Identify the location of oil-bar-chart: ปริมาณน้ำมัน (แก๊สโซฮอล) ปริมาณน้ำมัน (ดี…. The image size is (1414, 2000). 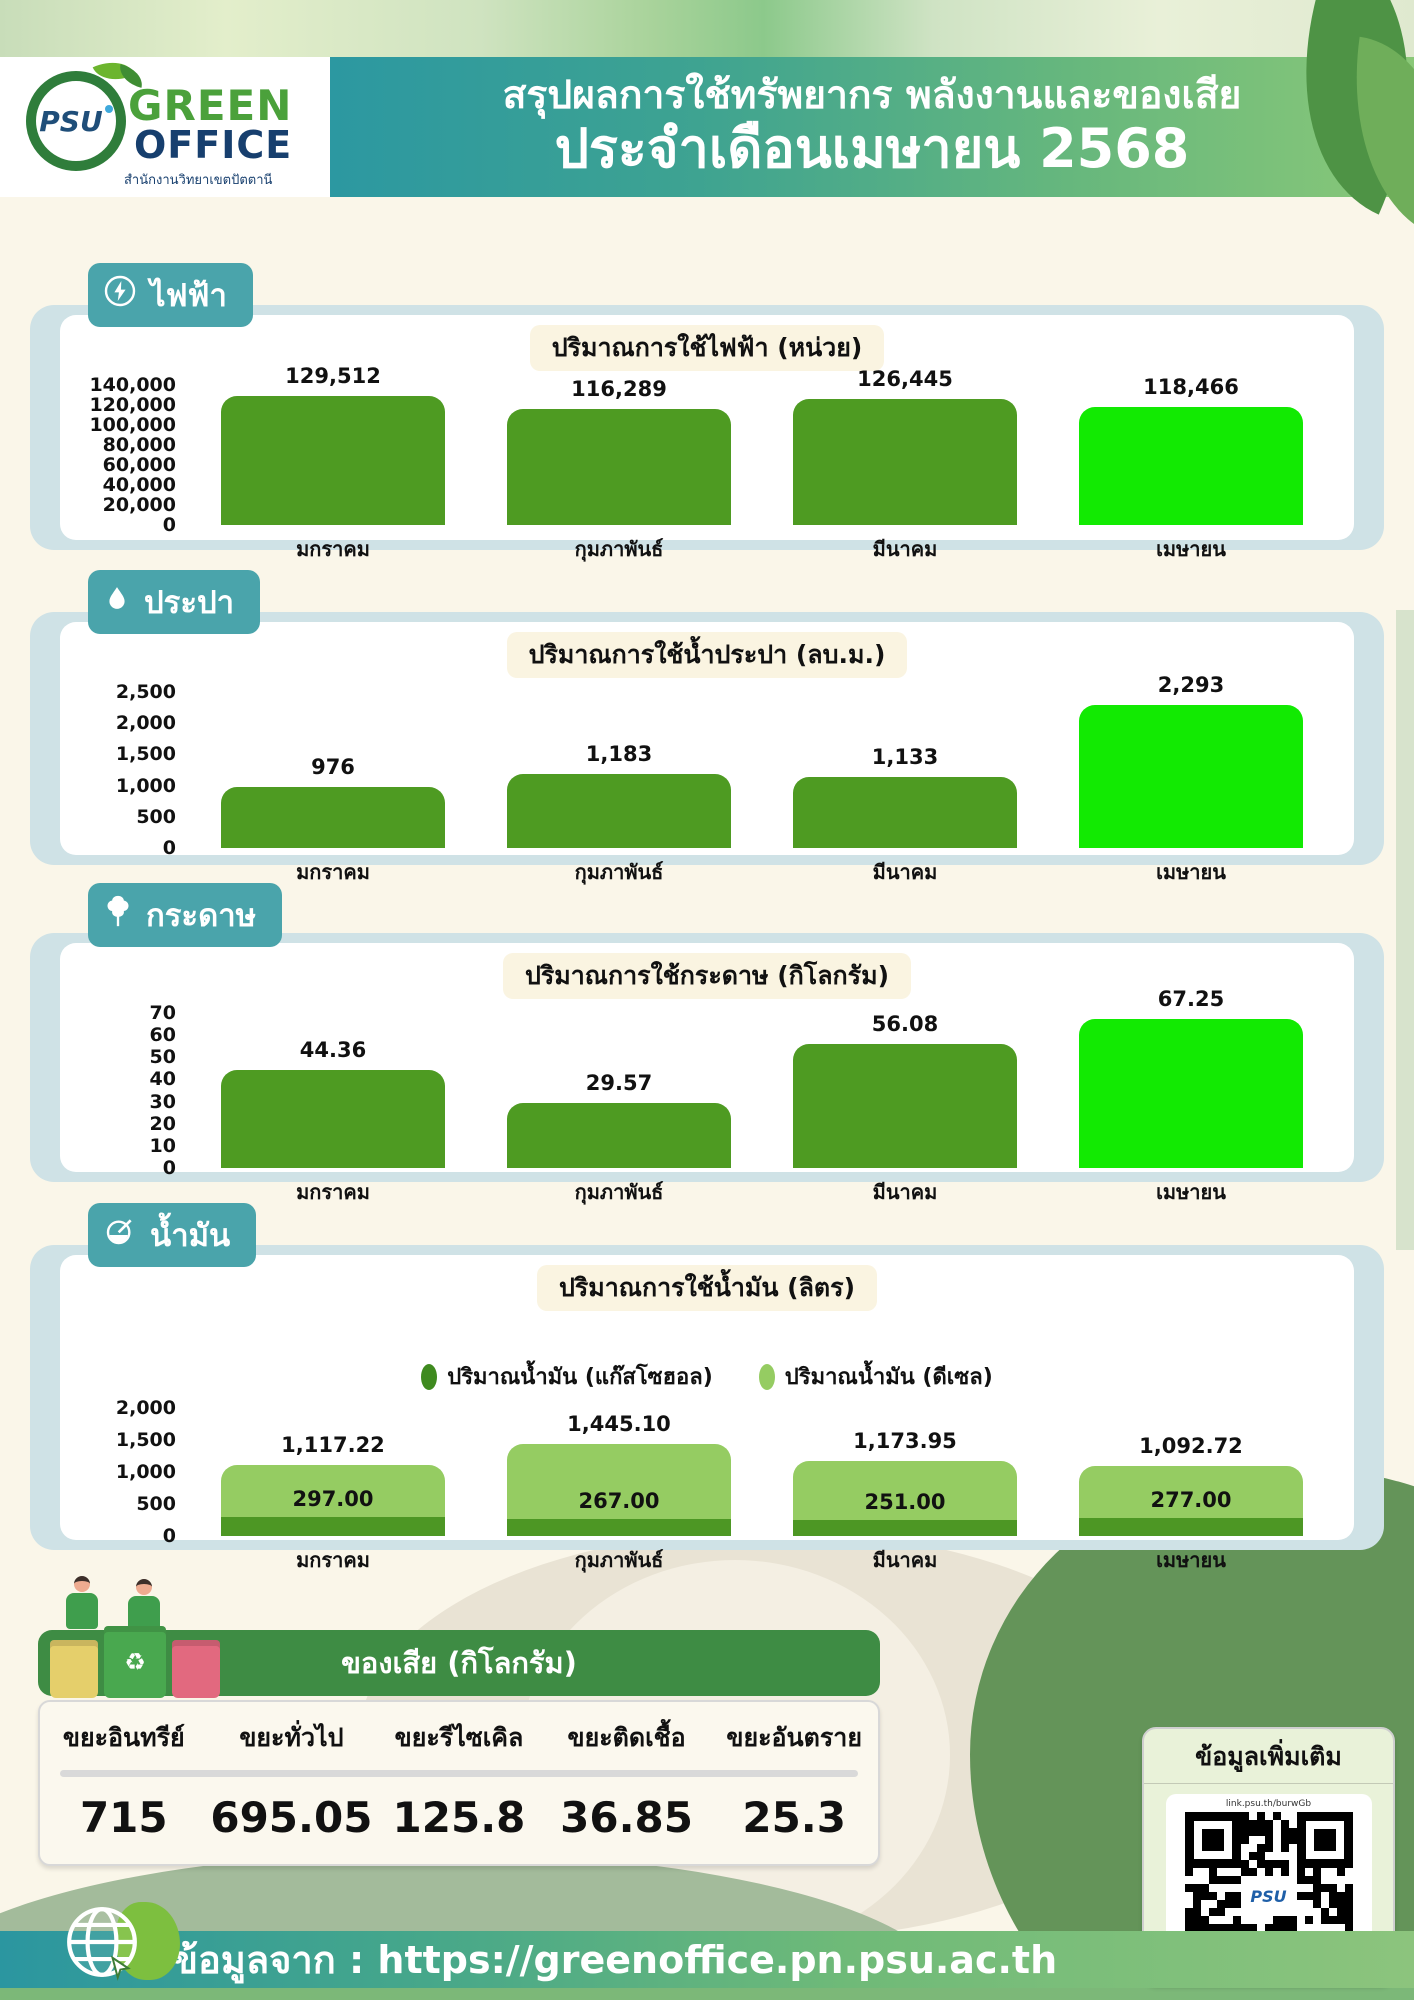
(707, 1467).